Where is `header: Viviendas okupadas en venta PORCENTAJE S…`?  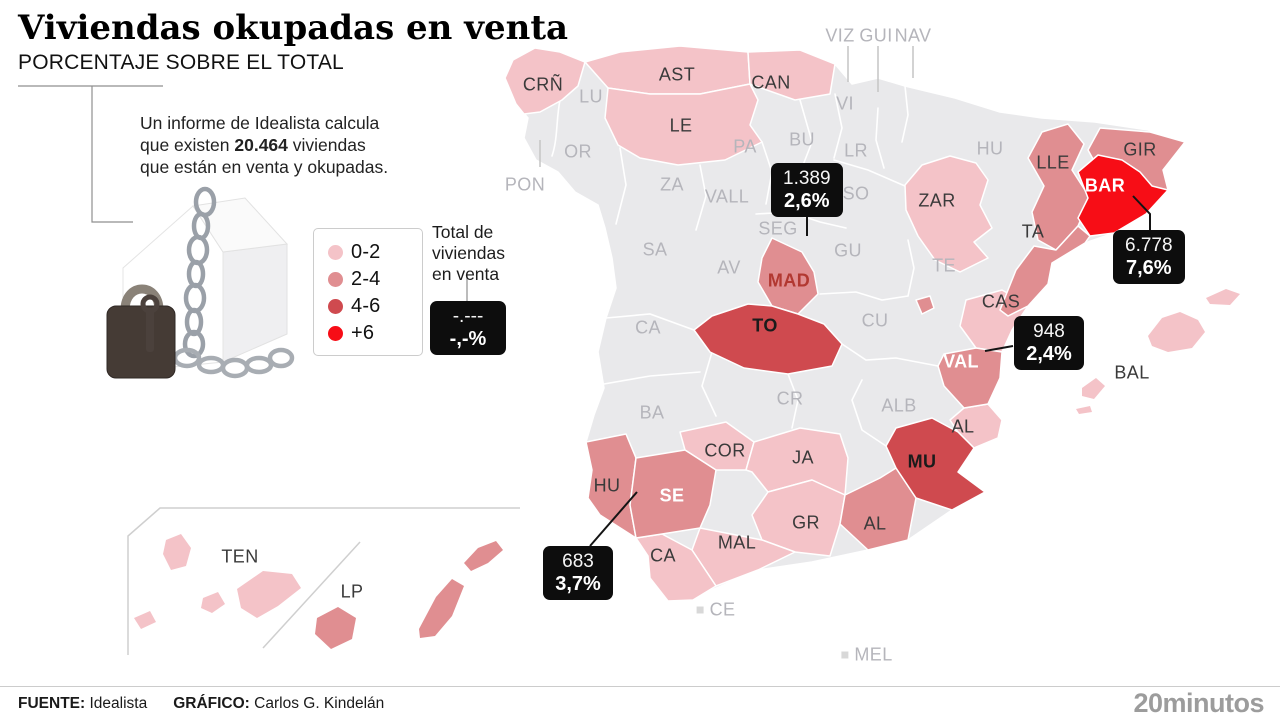 header: Viviendas okupadas en venta PORCENTAJE S… is located at coordinates (293, 41).